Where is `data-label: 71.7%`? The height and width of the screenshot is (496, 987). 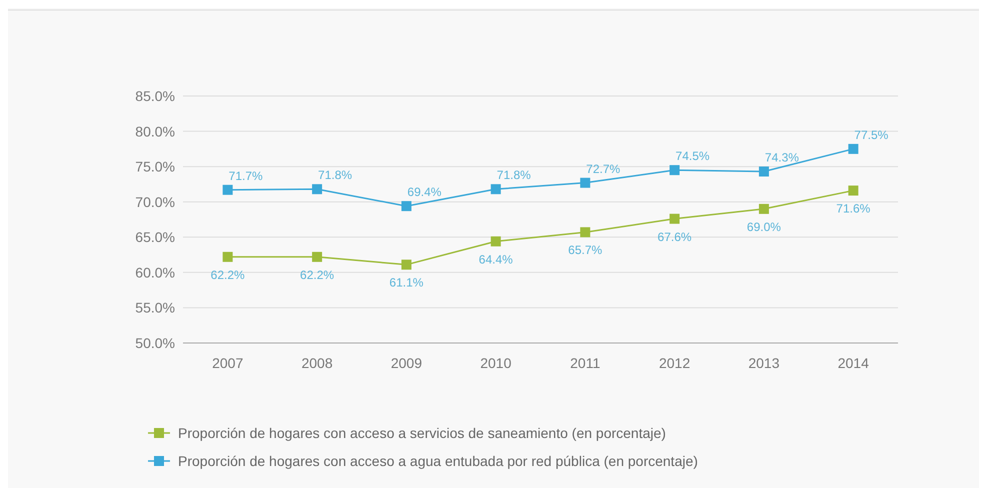
data-label: 71.7% is located at coordinates (246, 175).